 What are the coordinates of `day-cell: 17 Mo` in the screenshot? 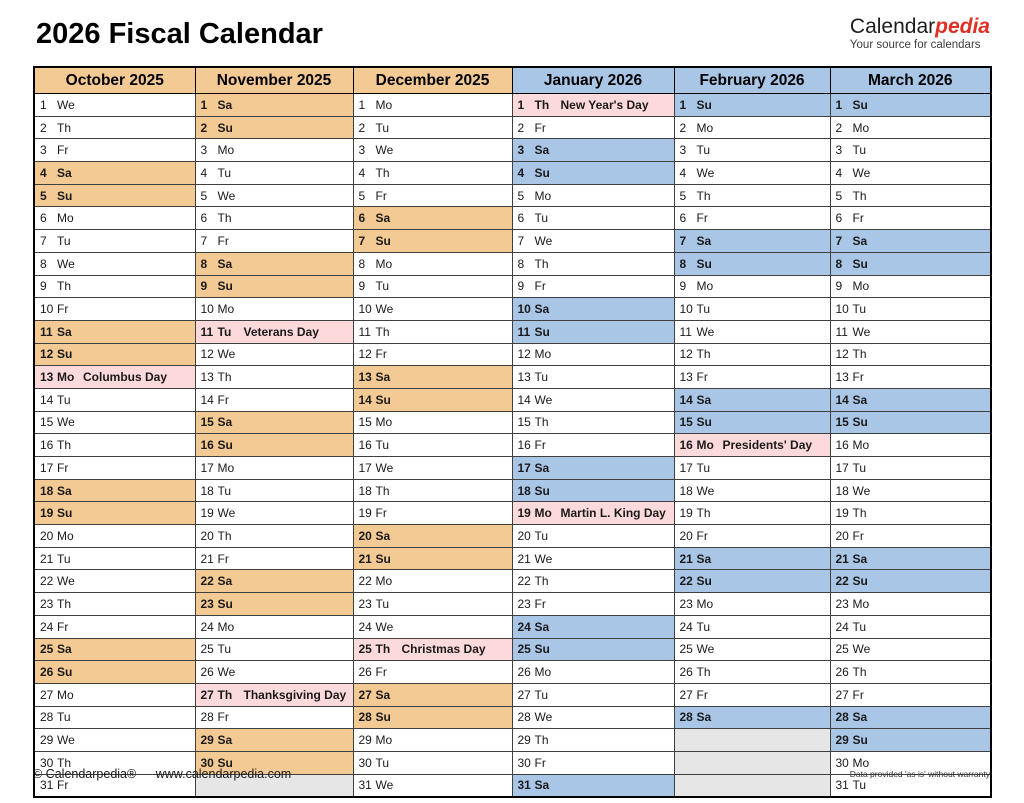 It's located at (274, 468).